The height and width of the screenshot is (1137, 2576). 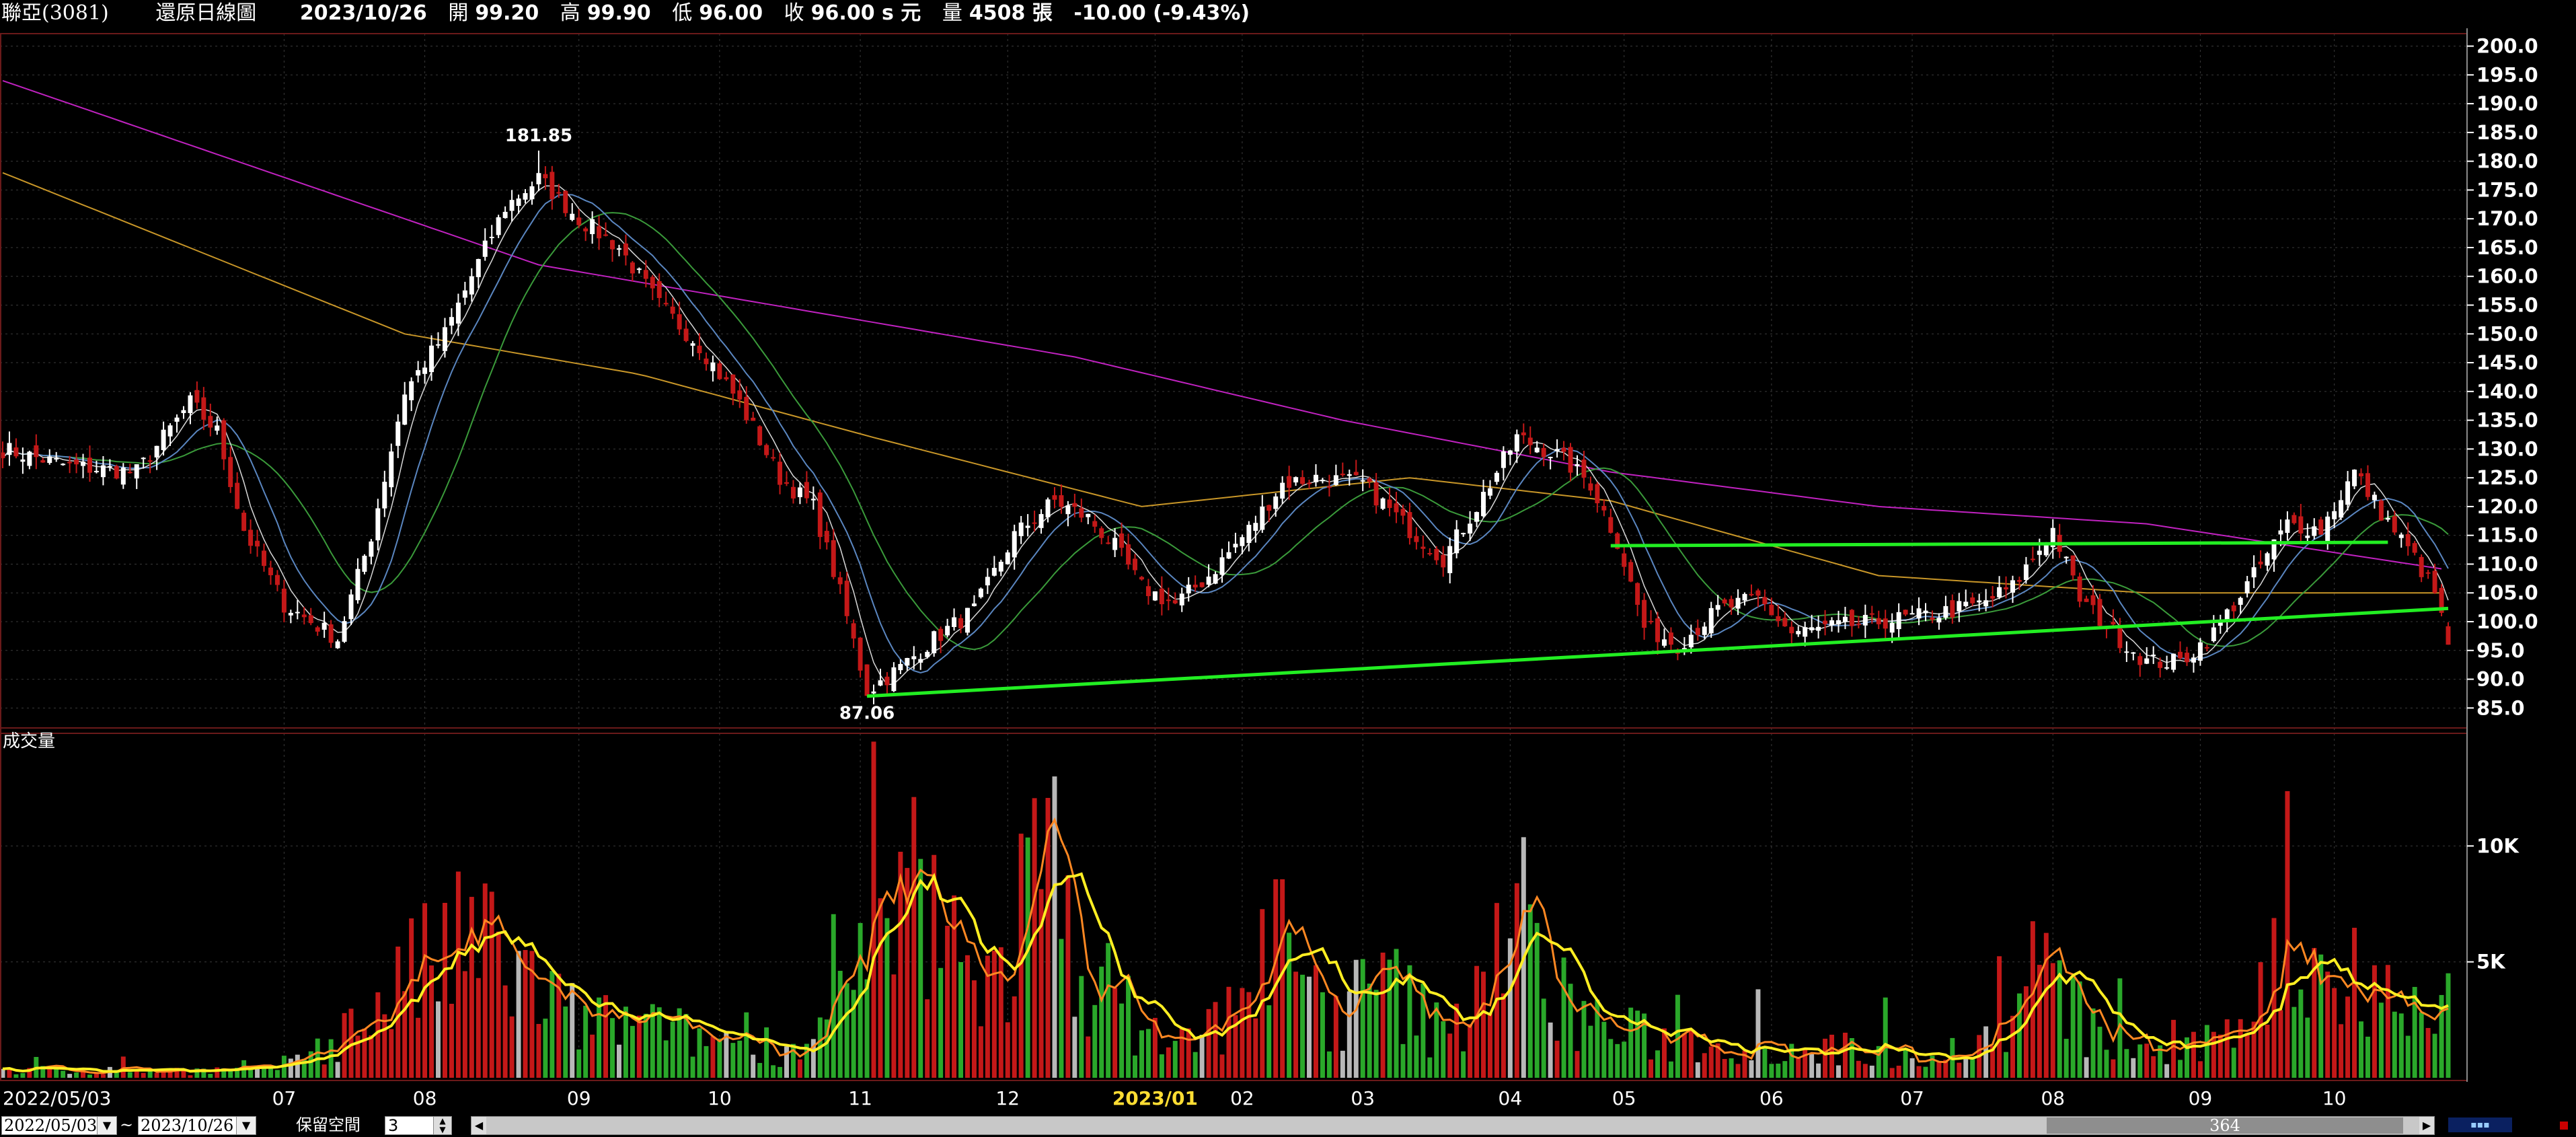 I want to click on chart-scrollbar: ◀ 364 ▶, so click(x=1453, y=1125).